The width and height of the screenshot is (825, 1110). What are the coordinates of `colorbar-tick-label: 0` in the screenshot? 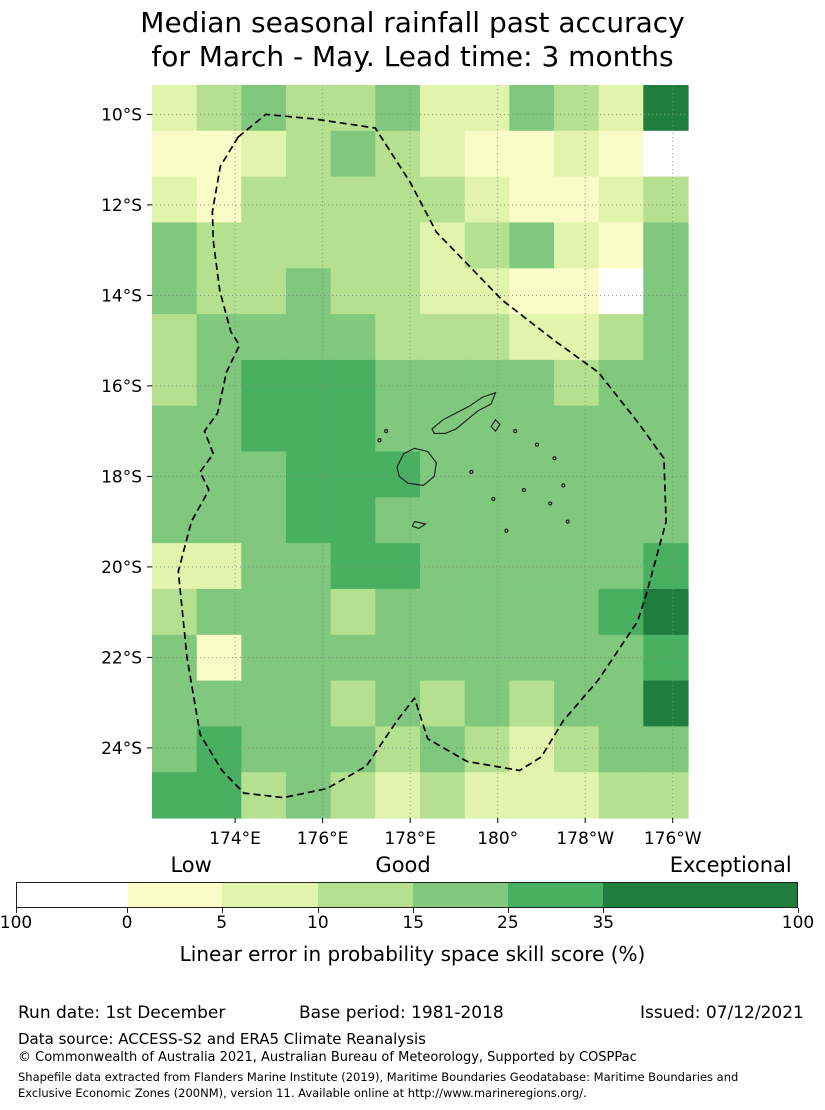 It's located at (127, 923).